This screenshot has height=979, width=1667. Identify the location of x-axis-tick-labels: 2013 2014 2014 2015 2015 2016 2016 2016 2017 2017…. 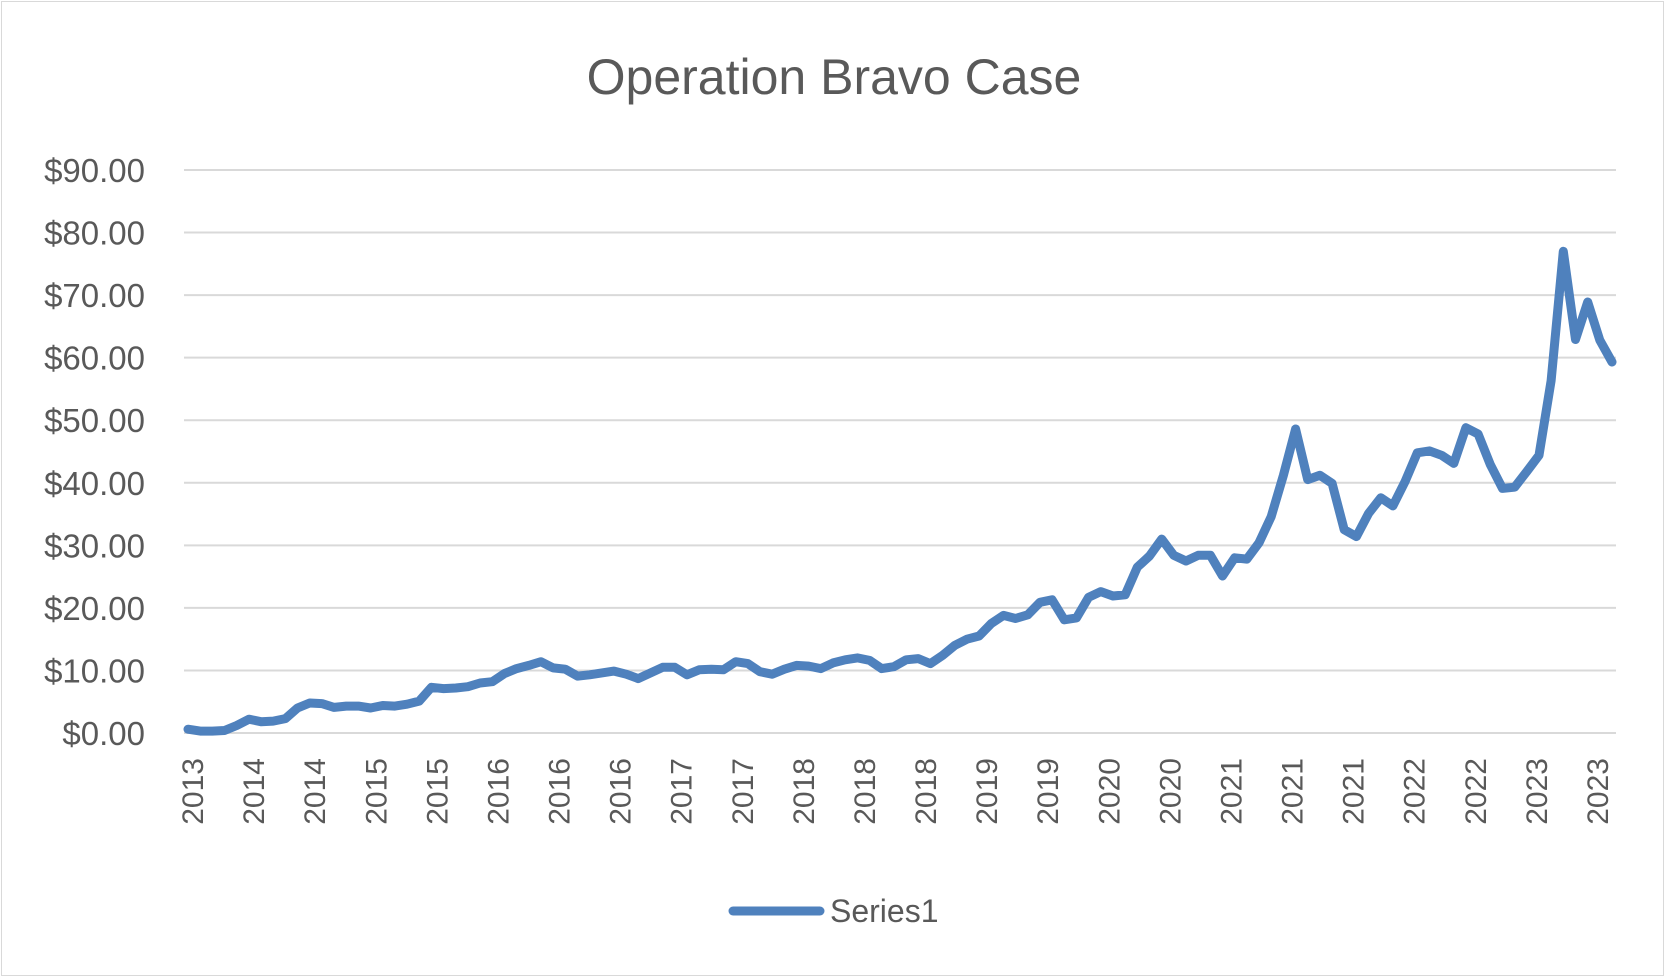
(896, 791).